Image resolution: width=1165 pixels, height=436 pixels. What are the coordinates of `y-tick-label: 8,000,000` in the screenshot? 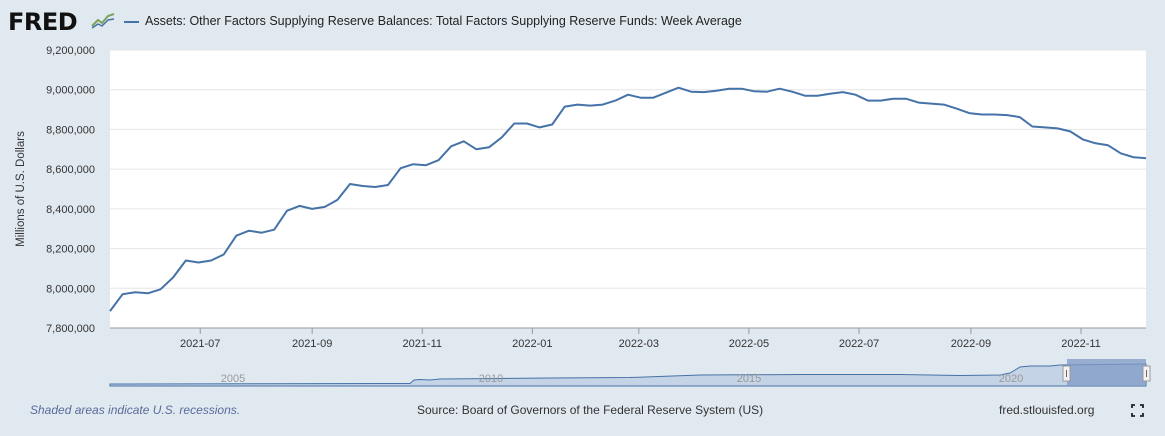 It's located at (70, 289).